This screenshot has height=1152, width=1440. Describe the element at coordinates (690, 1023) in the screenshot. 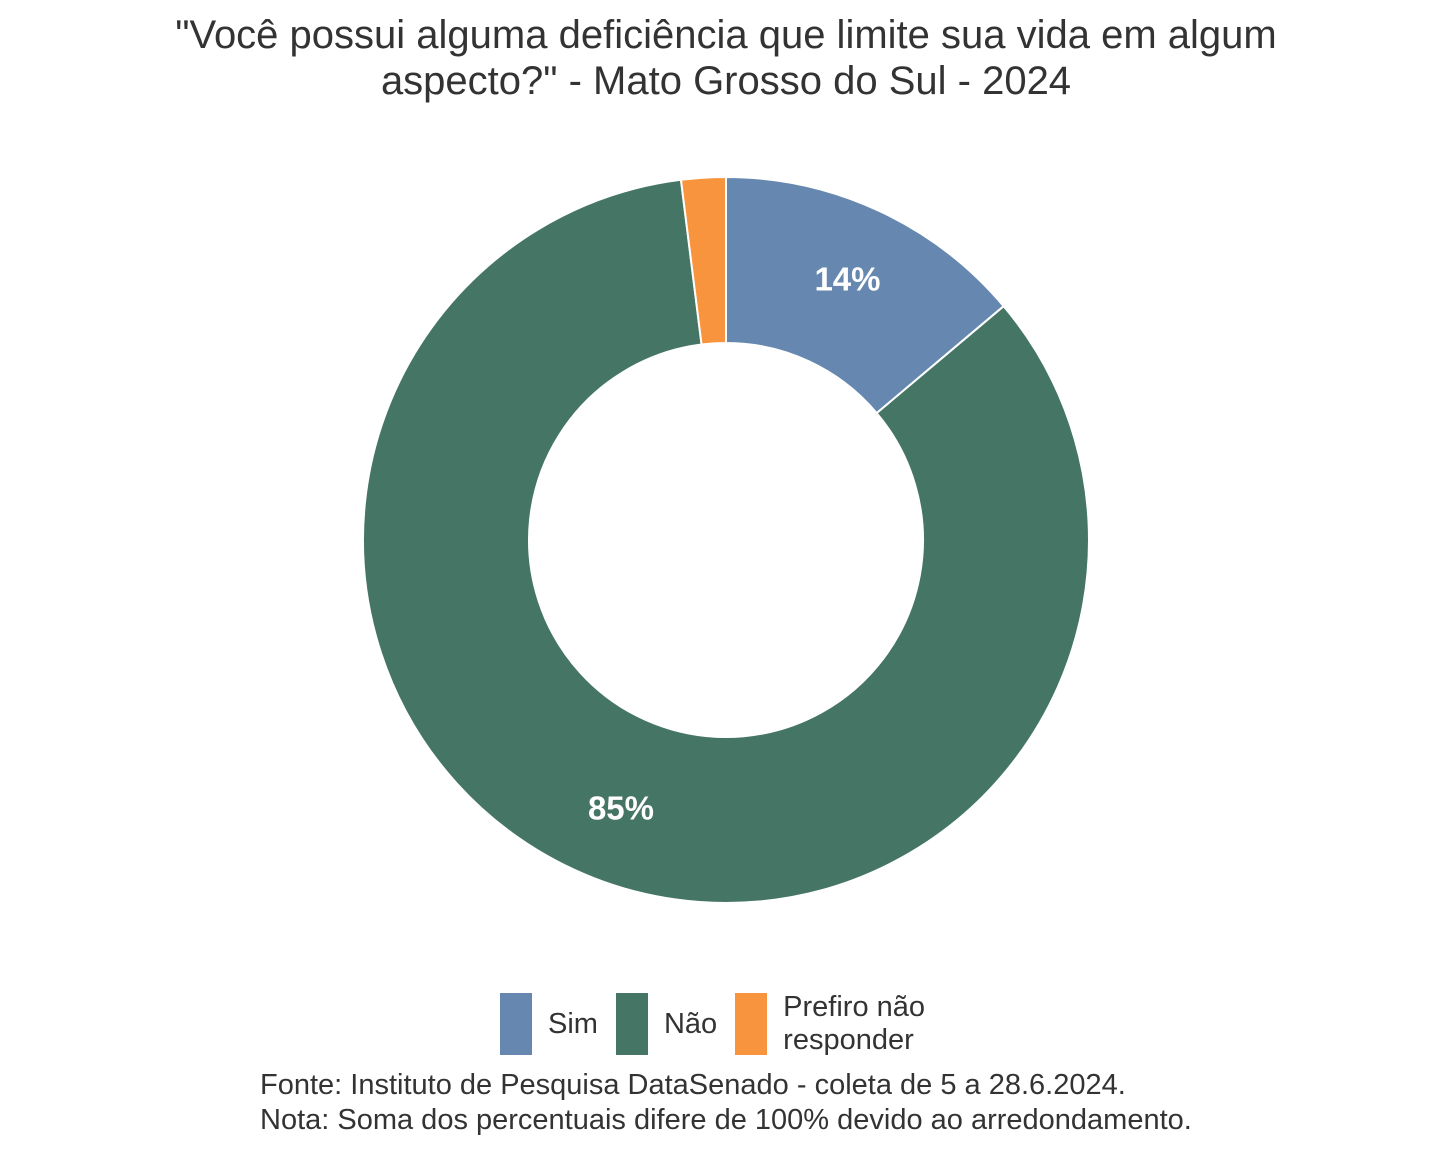

I see `legend-label-nao: Não` at that location.